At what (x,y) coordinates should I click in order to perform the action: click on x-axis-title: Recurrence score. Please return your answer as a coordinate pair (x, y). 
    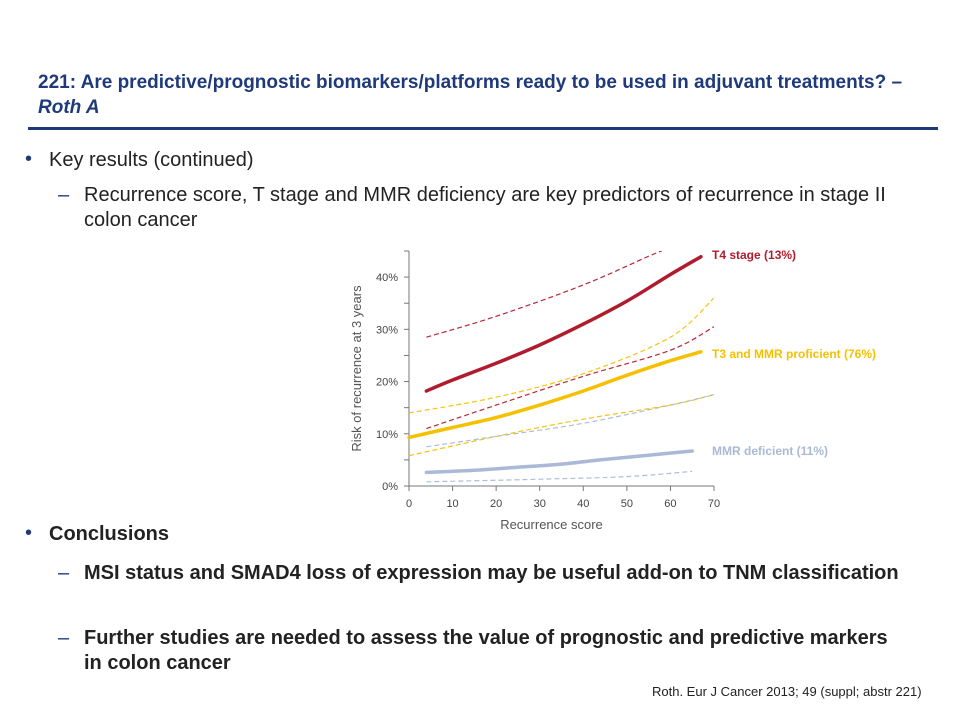
    Looking at the image, I should click on (551, 524).